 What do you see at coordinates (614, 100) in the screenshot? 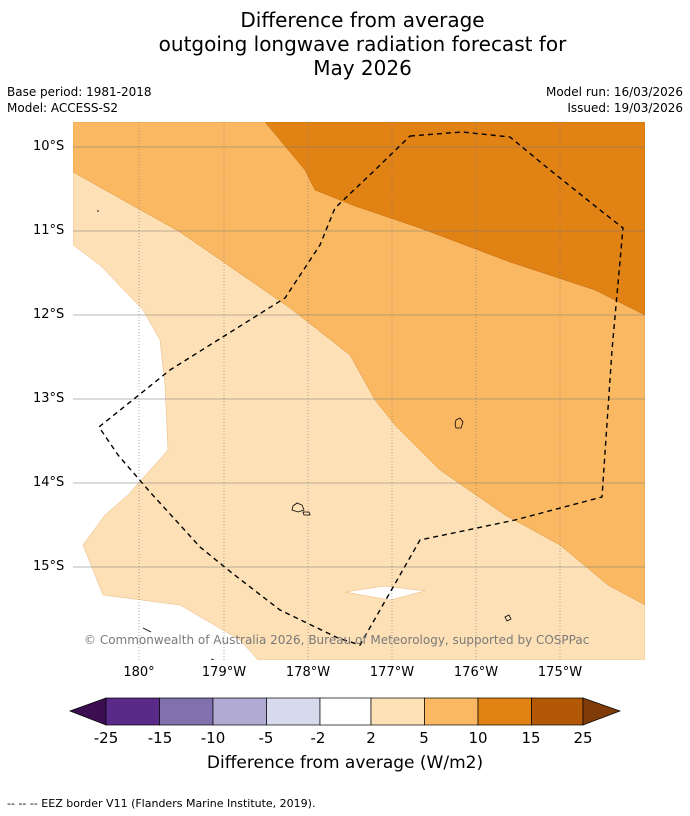
I see `meta-right: Model run: 16/03/2026 Issued: 19/03/2026` at bounding box center [614, 100].